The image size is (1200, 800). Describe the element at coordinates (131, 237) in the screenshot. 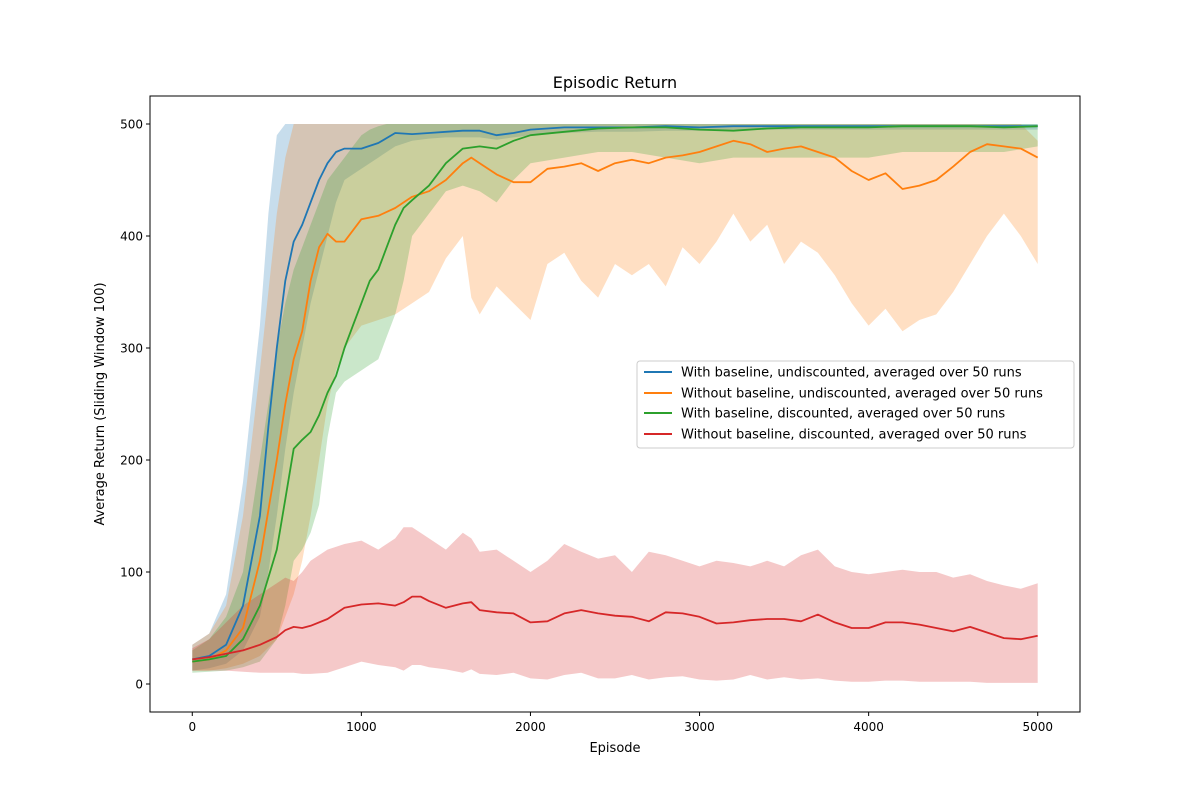

I see `y-tick-label: 400` at that location.